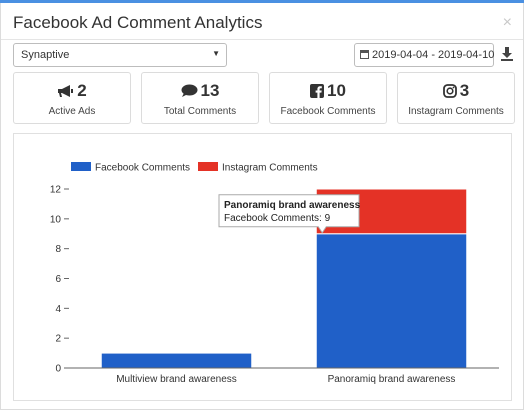  What do you see at coordinates (142, 168) in the screenshot?
I see `legend-label-facebook: Facebook Comments` at bounding box center [142, 168].